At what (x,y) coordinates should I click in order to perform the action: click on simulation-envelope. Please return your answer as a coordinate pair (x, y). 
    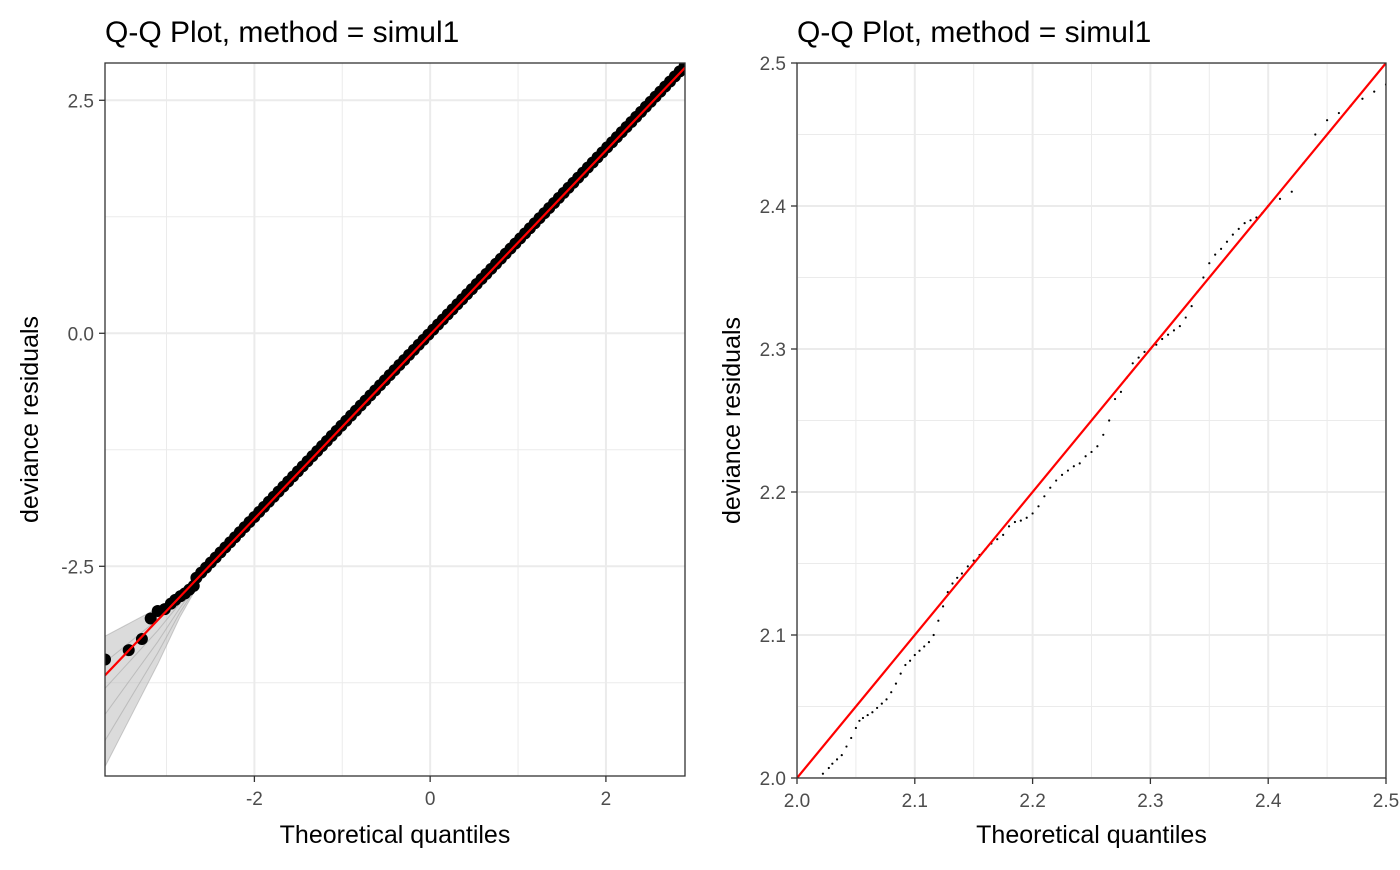
    Looking at the image, I should click on (149, 675).